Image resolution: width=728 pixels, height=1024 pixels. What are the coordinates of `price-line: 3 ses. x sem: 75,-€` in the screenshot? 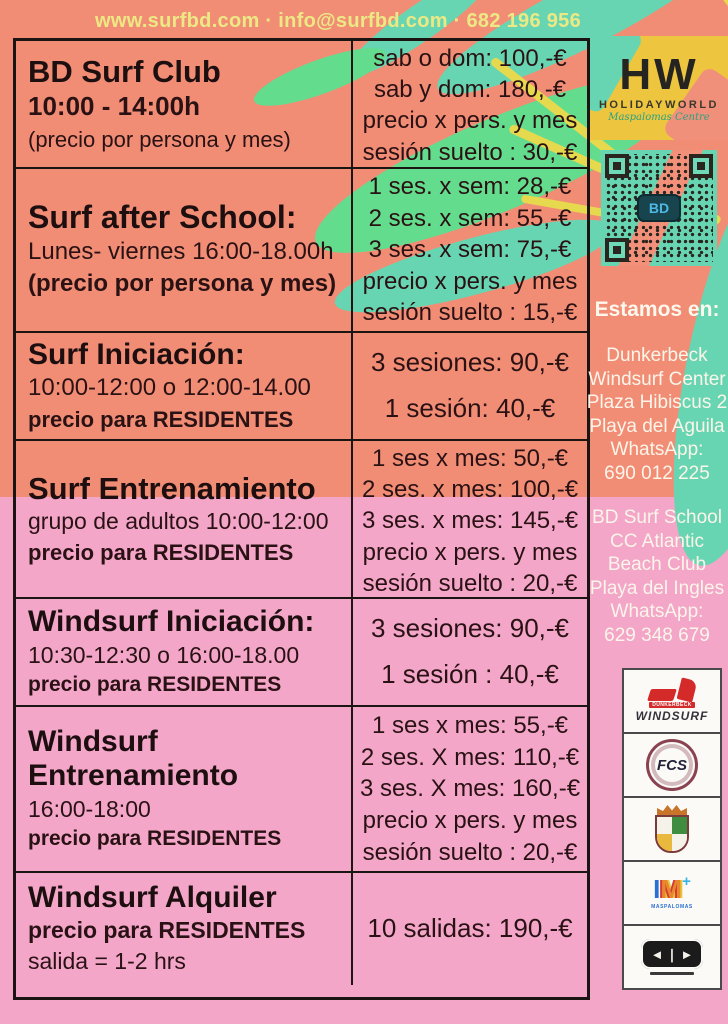 It's located at (470, 250).